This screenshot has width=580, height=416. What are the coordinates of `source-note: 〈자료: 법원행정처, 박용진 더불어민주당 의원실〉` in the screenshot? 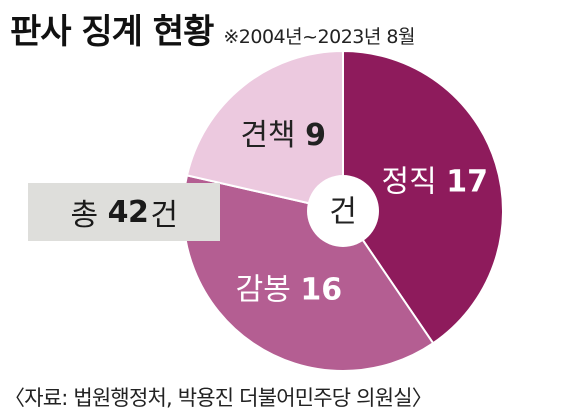 It's located at (218, 398).